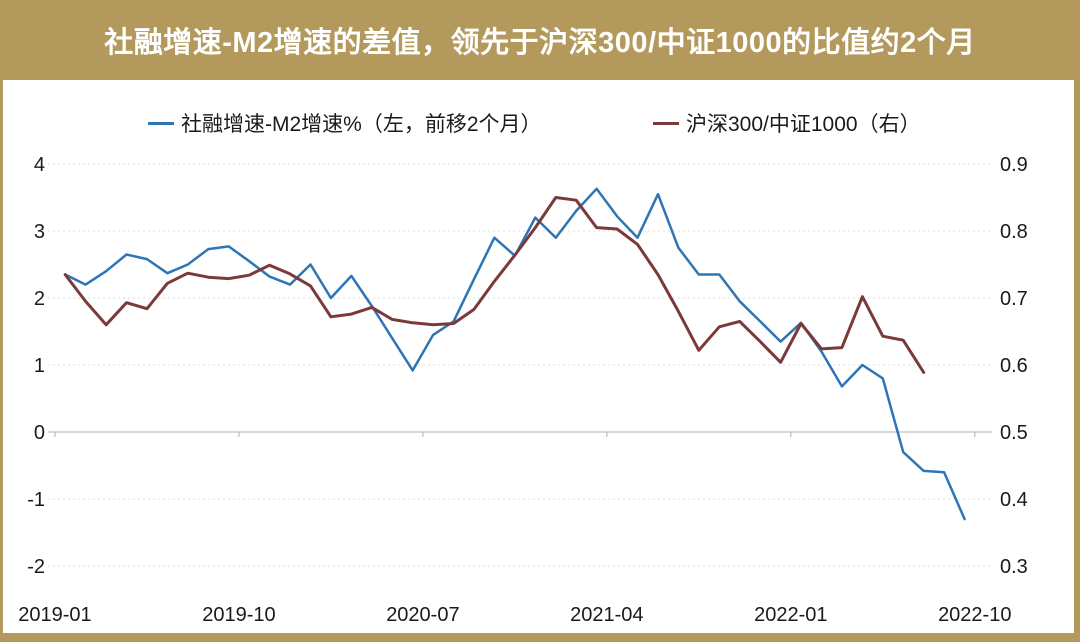 This screenshot has width=1080, height=642. I want to click on legend: 社融增速-M2增速%（左，前移2个月） 沪深300/中证1000（右）, so click(538, 123).